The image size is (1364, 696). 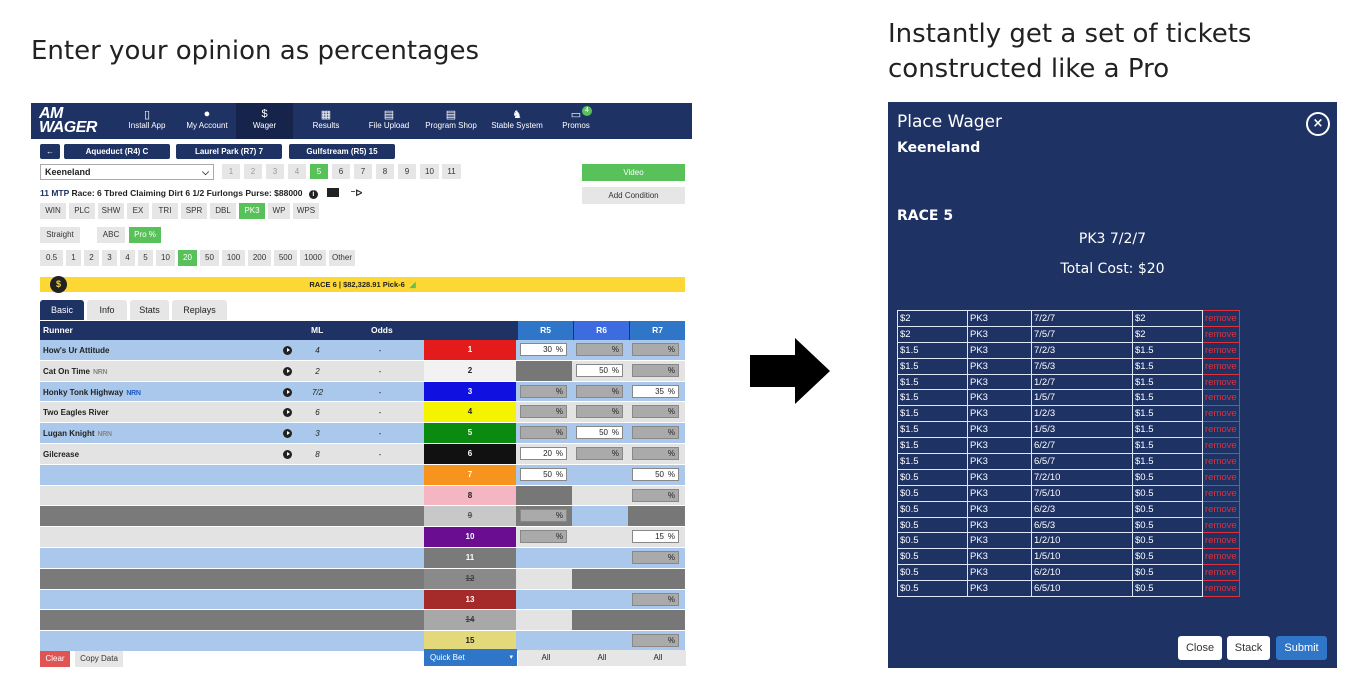 I want to click on amount-10: 10, so click(x=165, y=258).